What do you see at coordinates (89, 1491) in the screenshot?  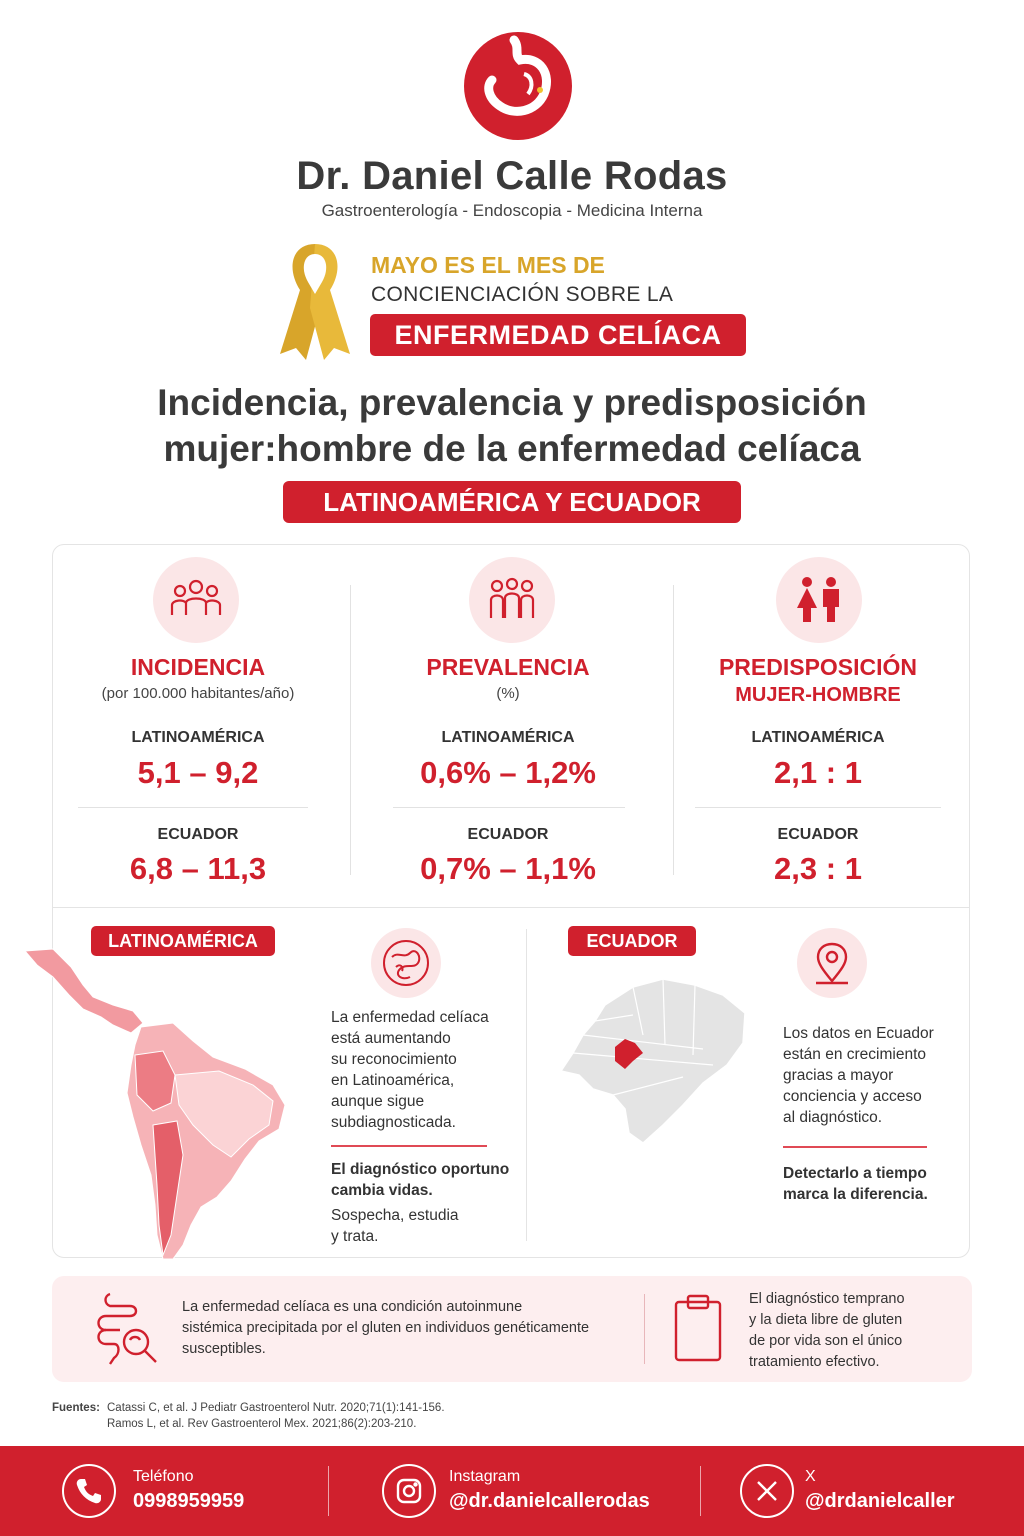 I see `phone-icon` at bounding box center [89, 1491].